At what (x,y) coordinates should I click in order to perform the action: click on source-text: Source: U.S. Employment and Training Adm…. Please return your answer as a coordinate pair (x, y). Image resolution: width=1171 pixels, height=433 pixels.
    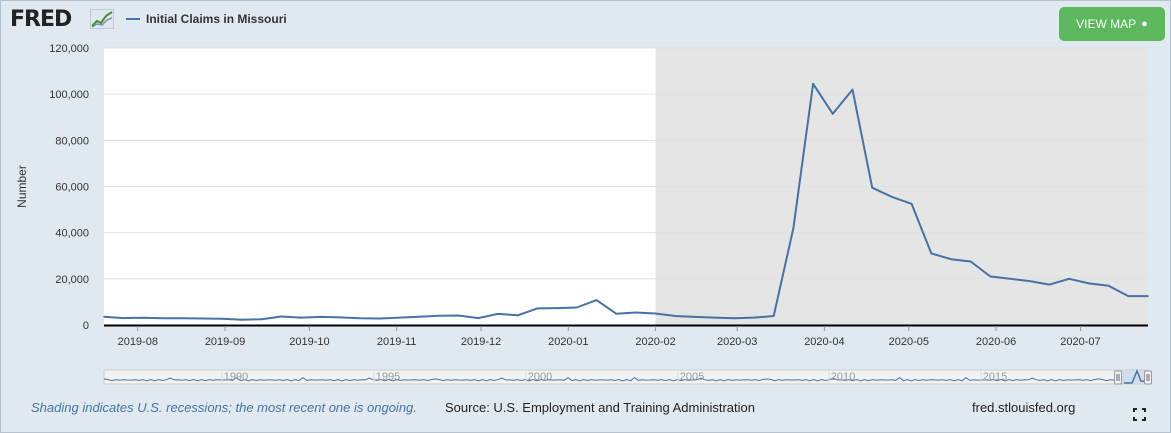
    Looking at the image, I should click on (600, 407).